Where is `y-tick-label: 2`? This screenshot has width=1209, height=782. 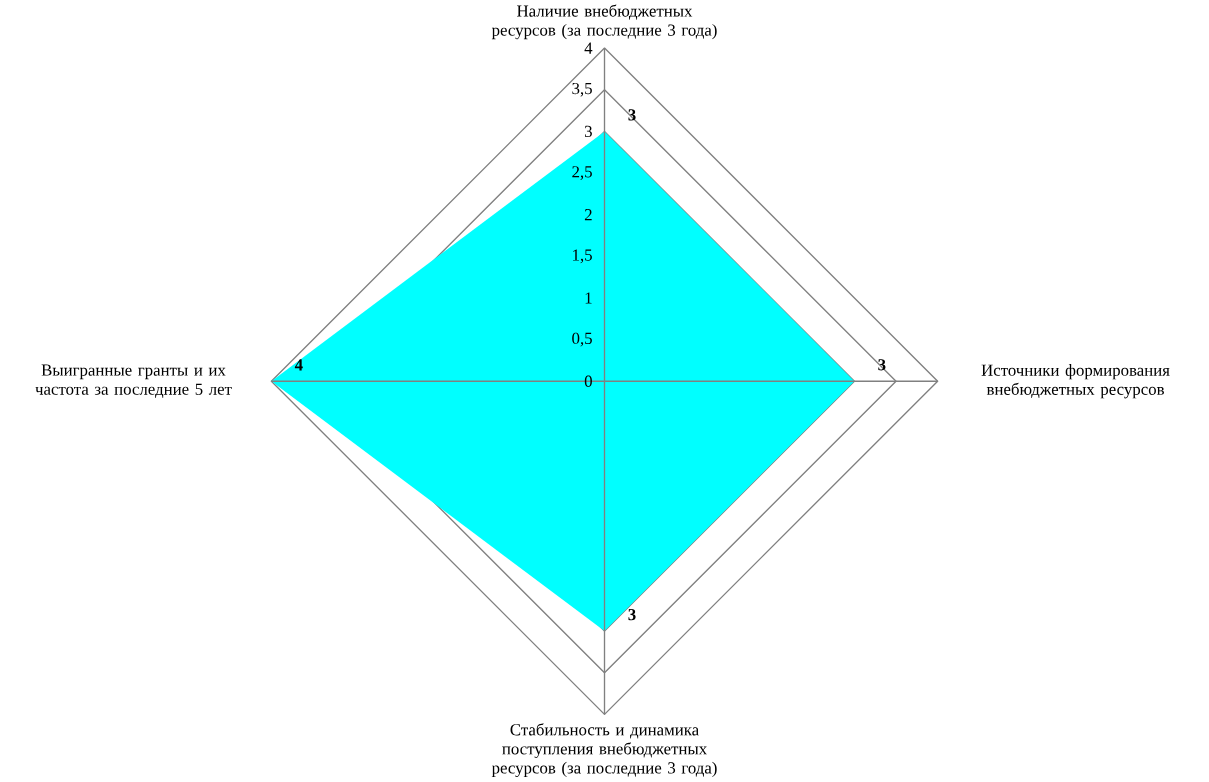
y-tick-label: 2 is located at coordinates (588, 215).